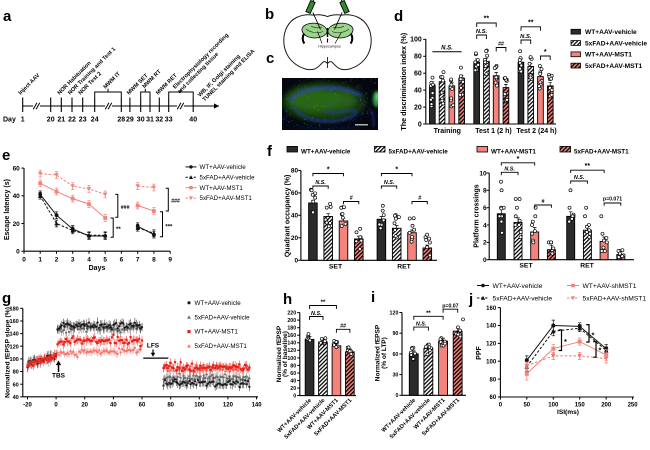  Describe the element at coordinates (13, 309) in the screenshot. I see `svg-text: 180` at that location.